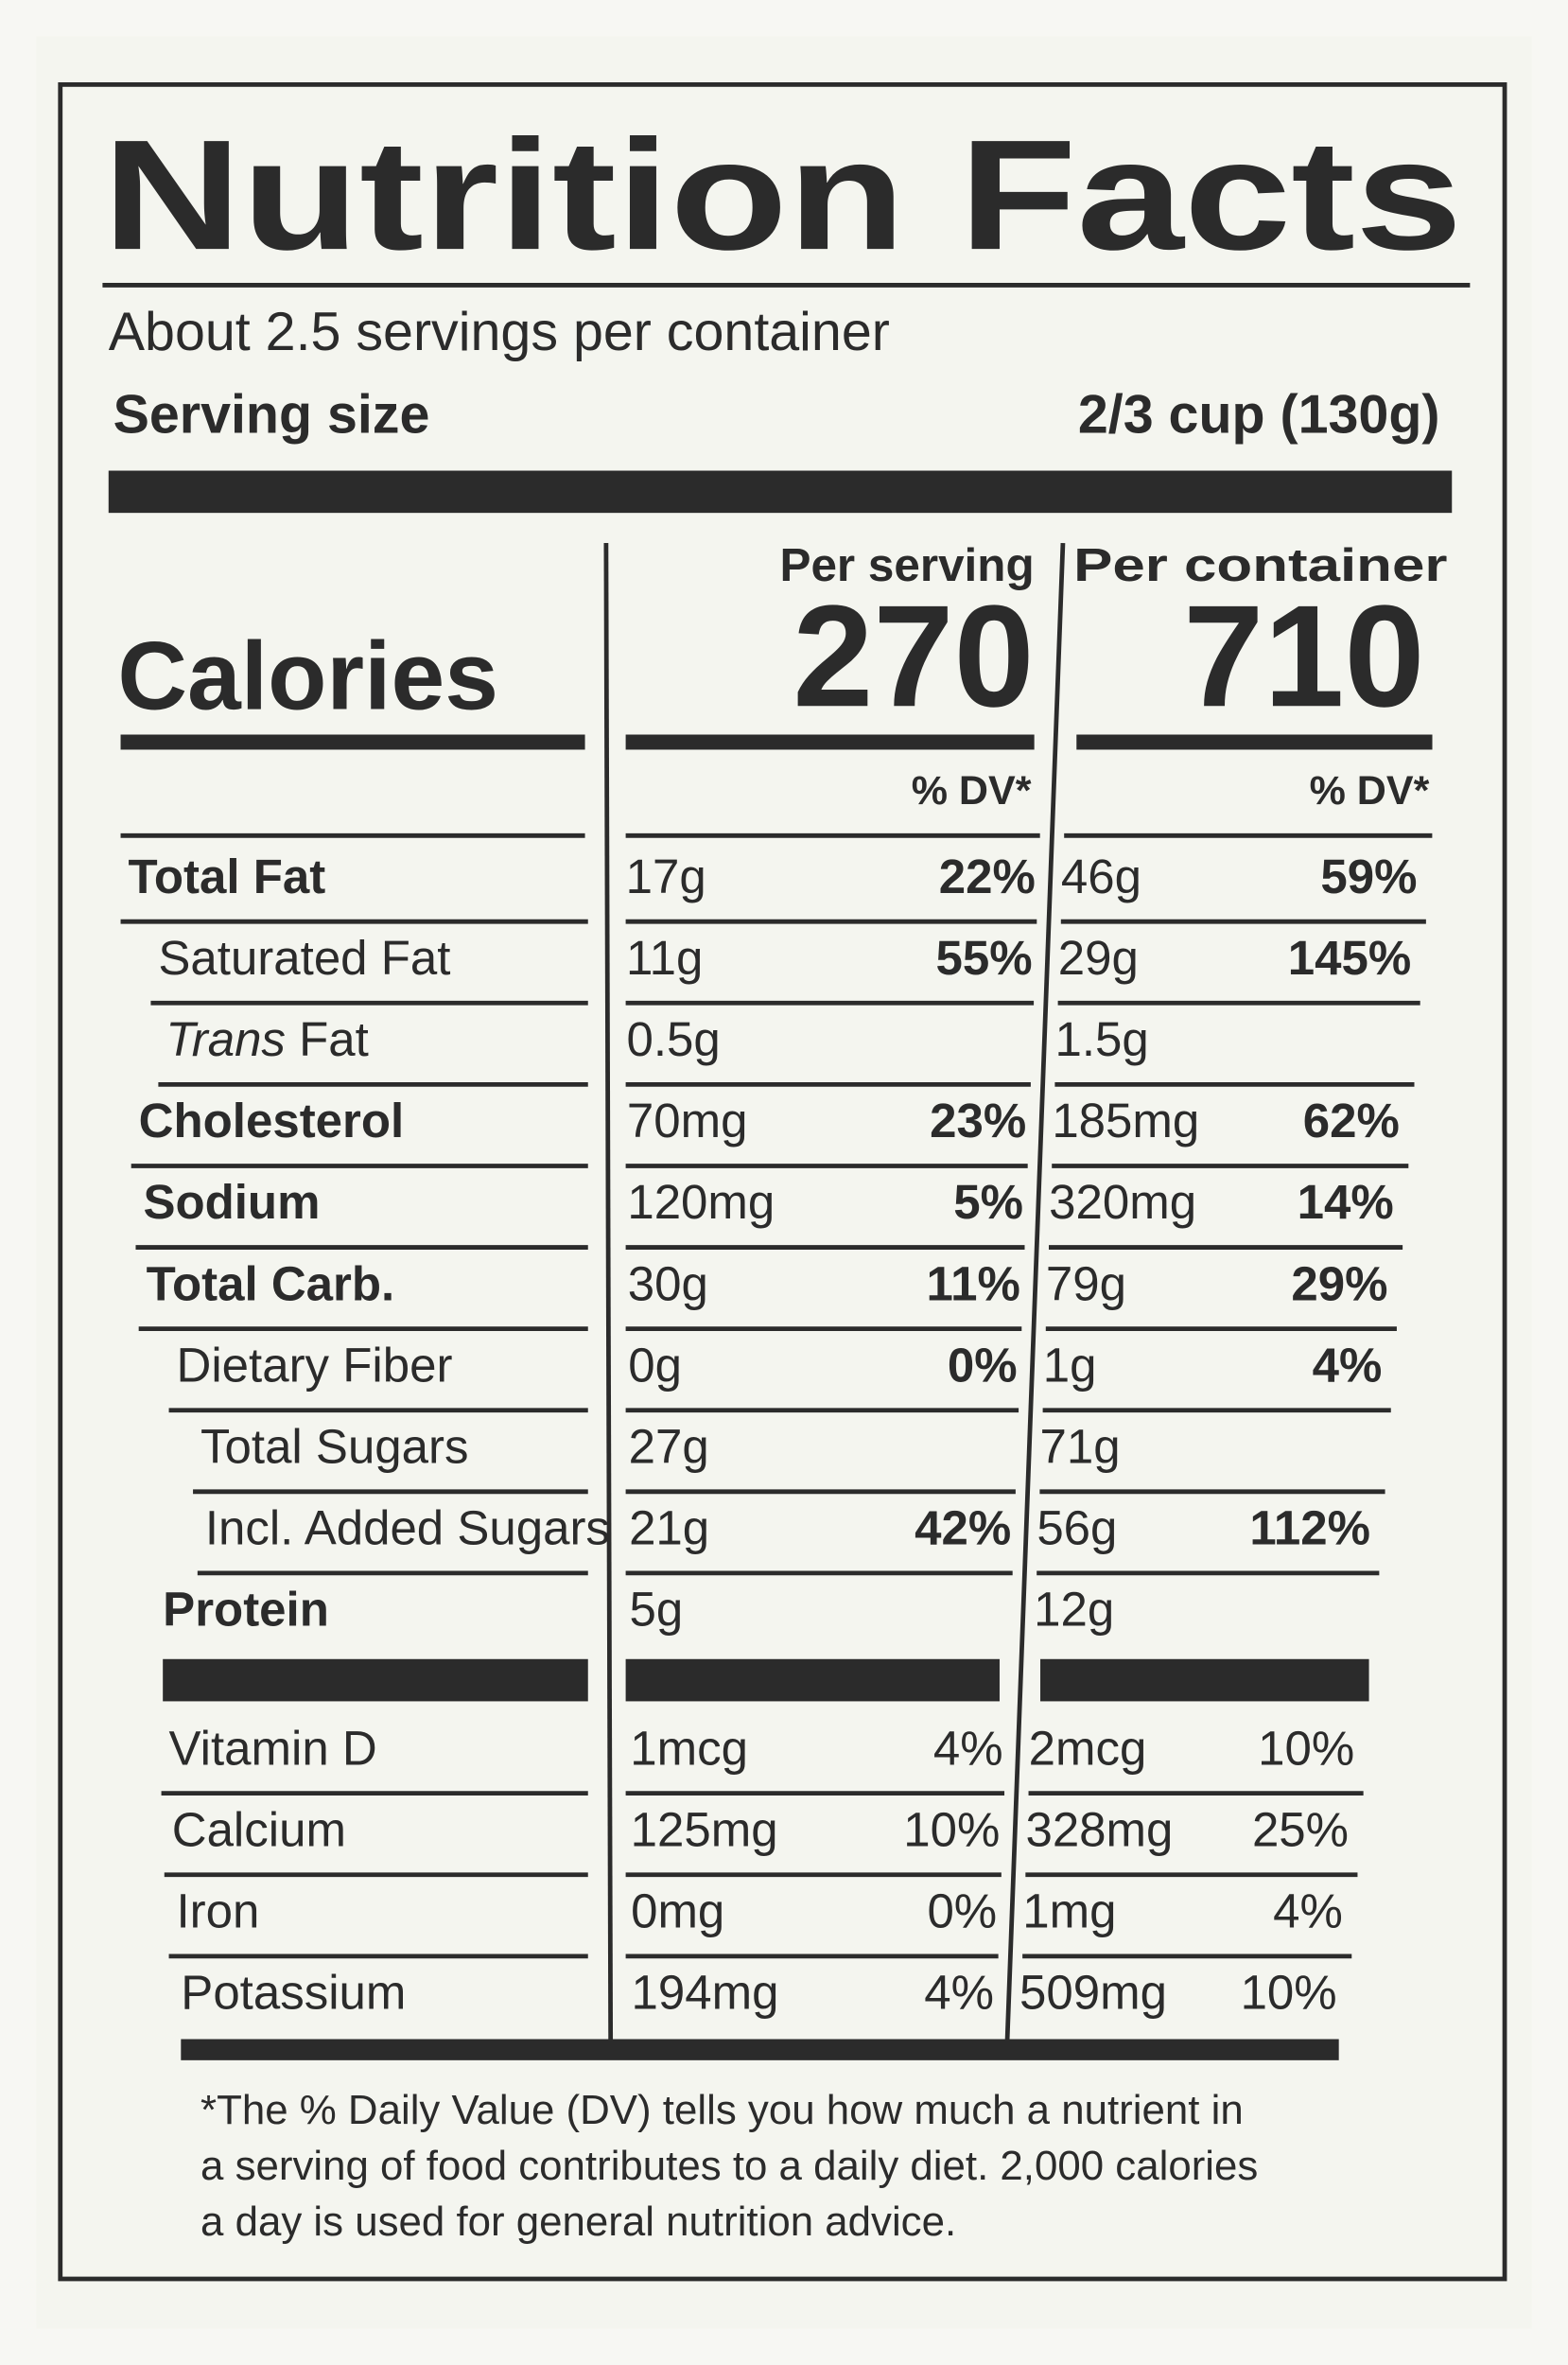 The image size is (1568, 2365). Describe the element at coordinates (1099, 1829) in the screenshot. I see `amount: 328mg` at that location.